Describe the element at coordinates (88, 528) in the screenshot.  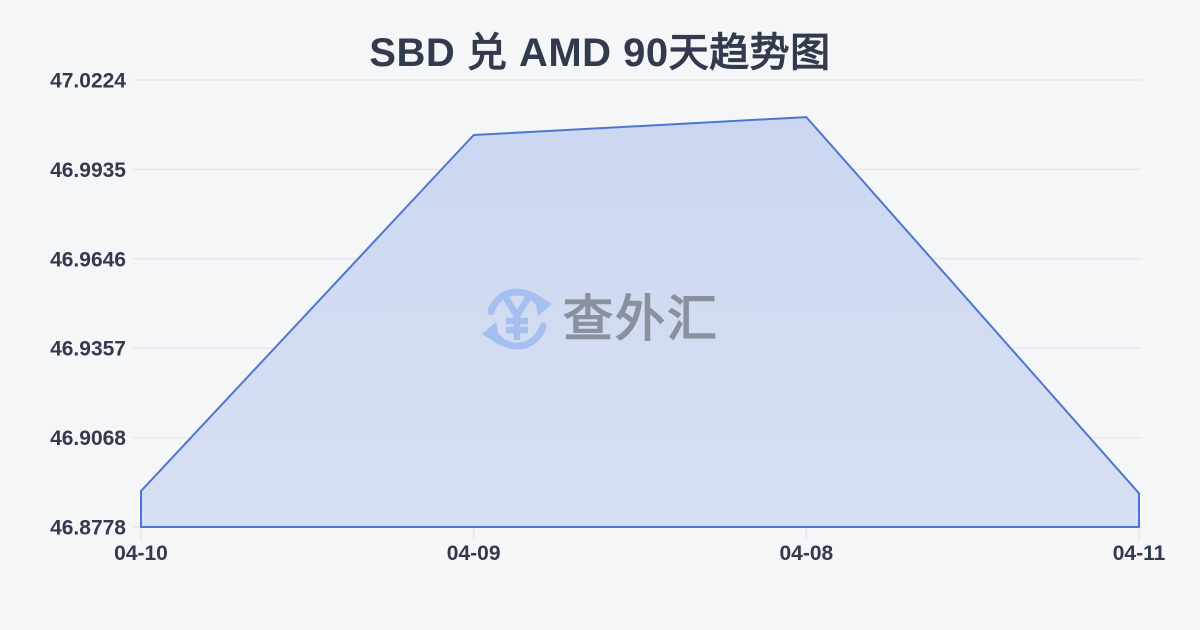
I see `svg-text: 46.8778` at that location.